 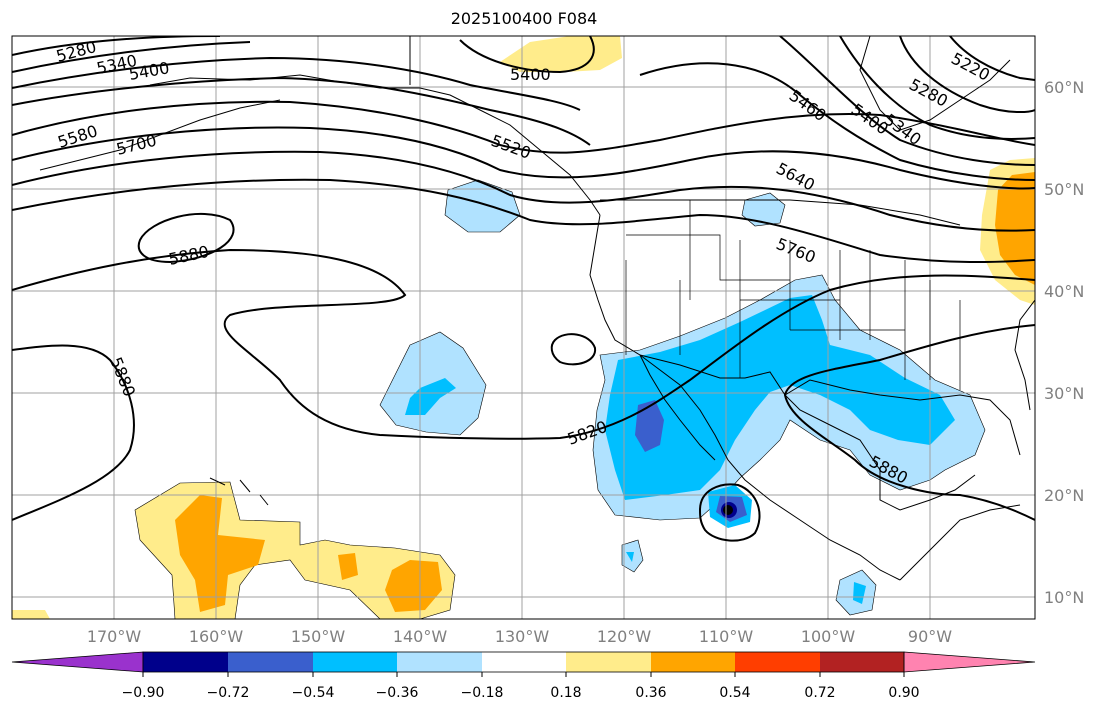 I want to click on lon-label: 110°W, so click(x=726, y=636).